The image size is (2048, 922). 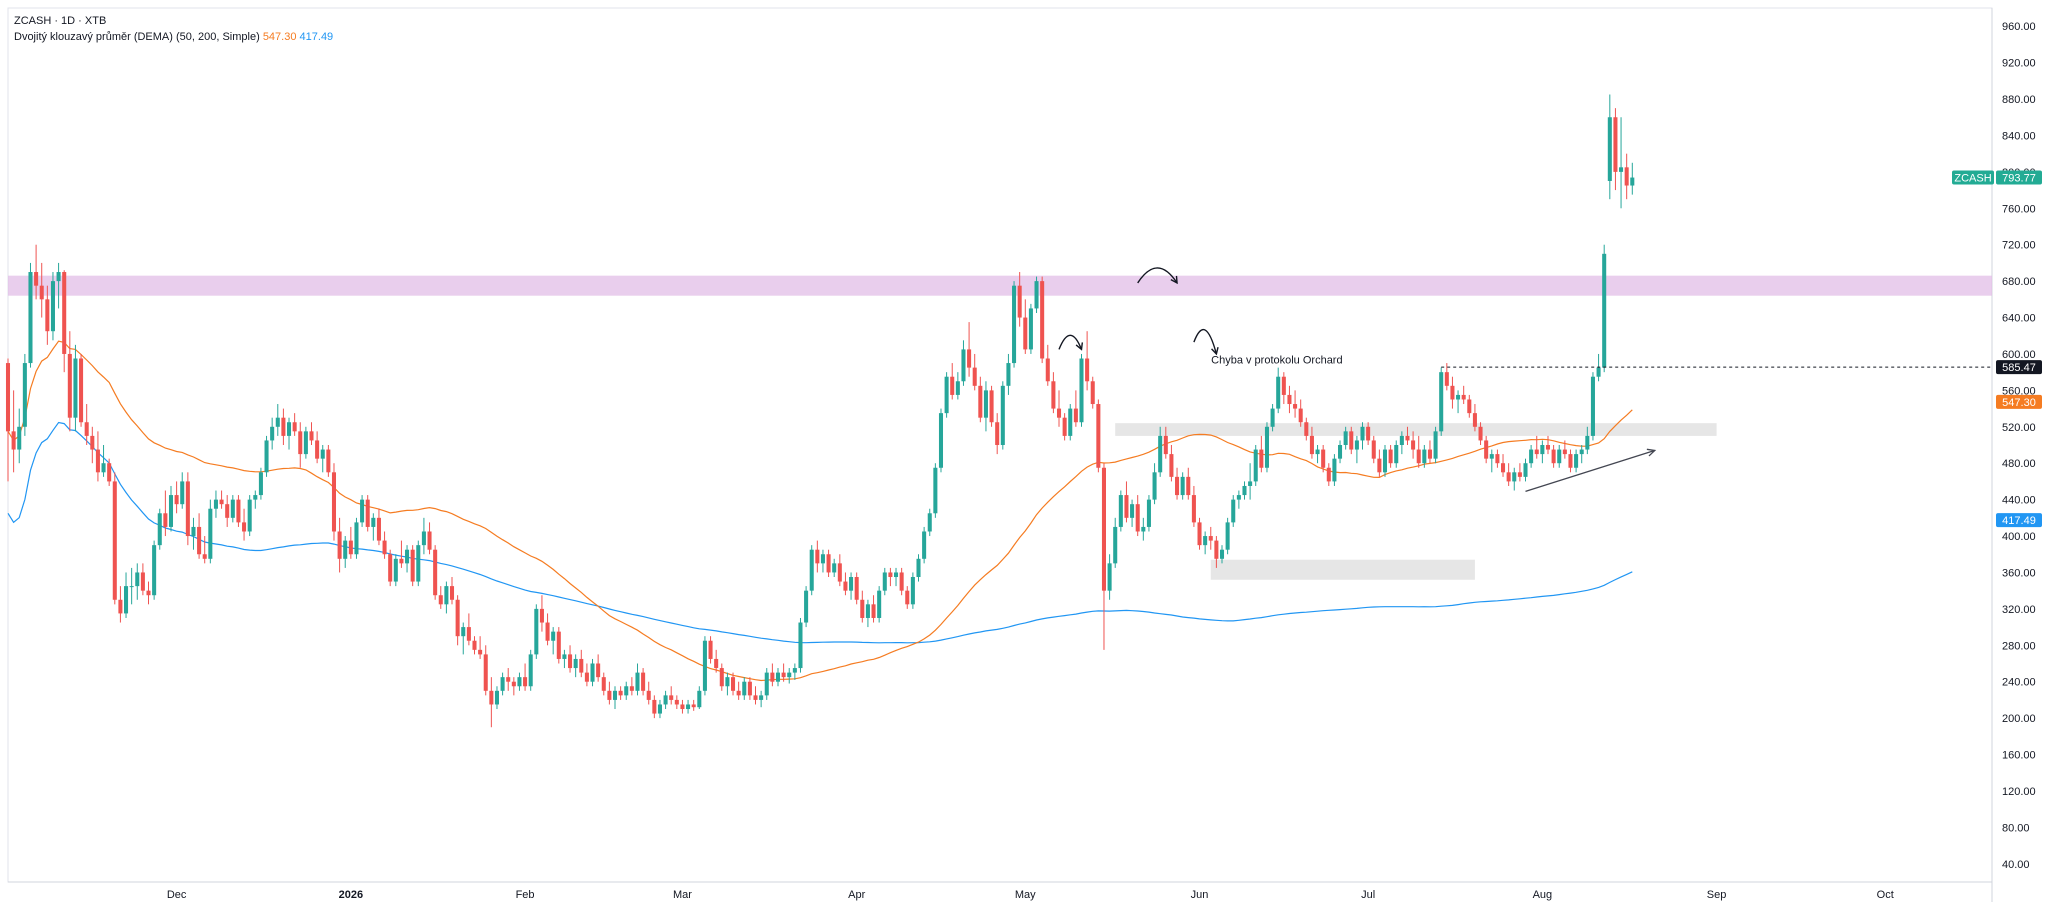 I want to click on slow-ma-price-label-bg, so click(x=2019, y=520).